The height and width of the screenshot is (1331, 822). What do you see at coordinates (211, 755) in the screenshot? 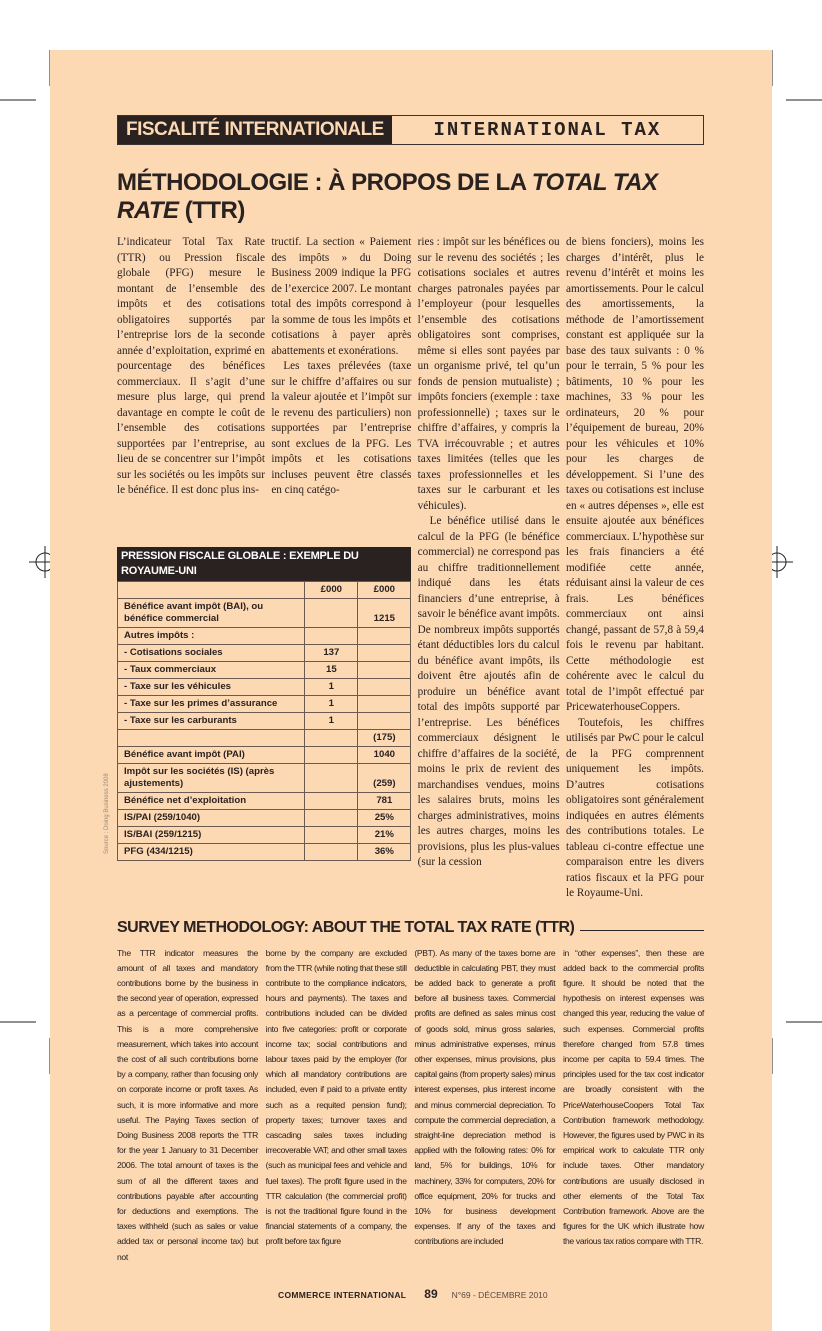
I see `table-cell: Bénéfice avant impôt (PAI)` at bounding box center [211, 755].